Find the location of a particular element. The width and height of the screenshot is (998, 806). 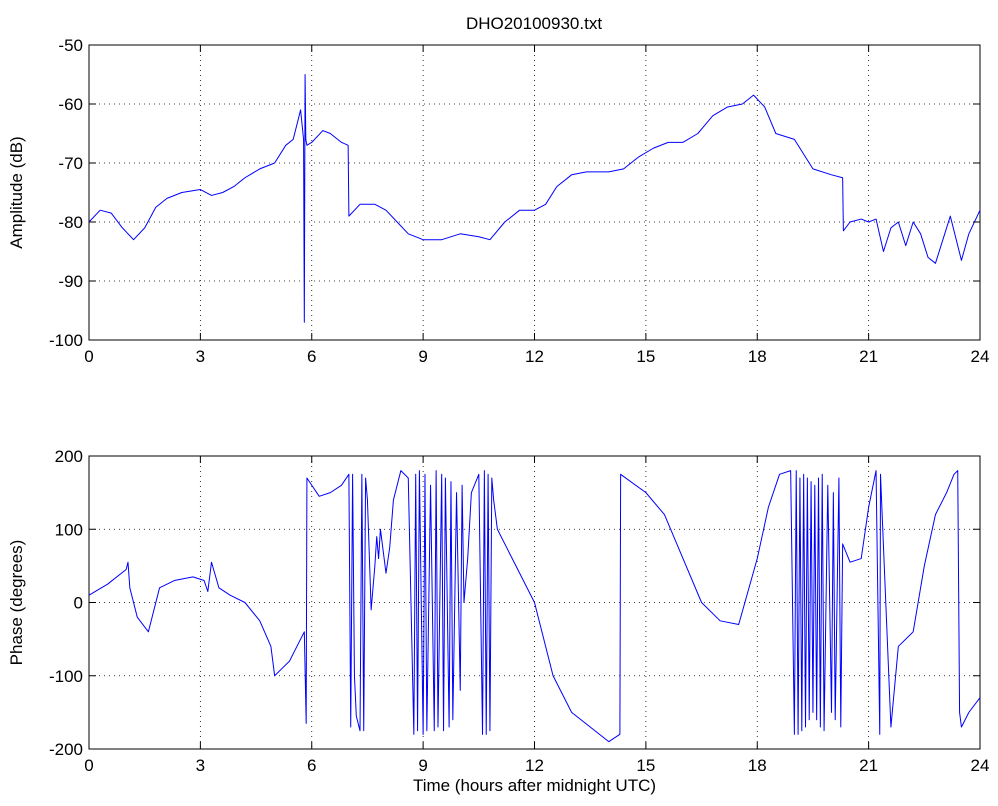

phase-ytick-label-2: 0 is located at coordinates (78, 603).